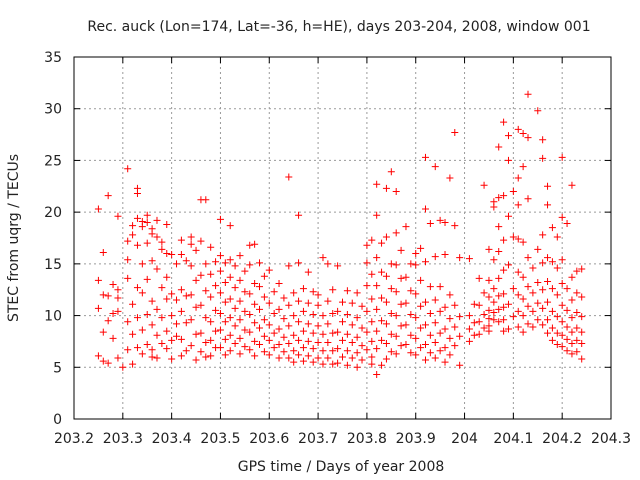  Describe the element at coordinates (220, 439) in the screenshot. I see `x-tick-label: 203.5` at that location.